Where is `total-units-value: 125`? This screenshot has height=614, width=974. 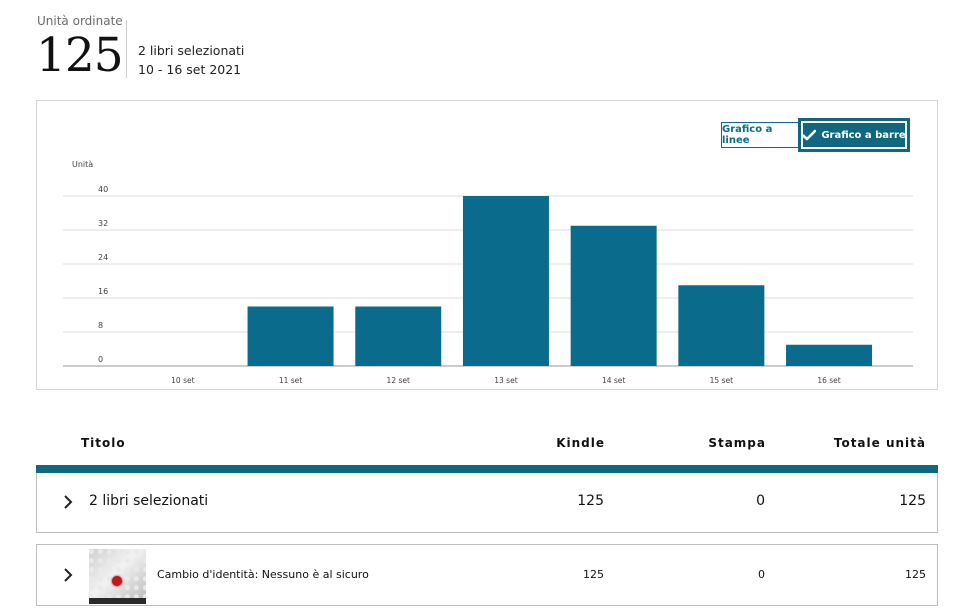 total-units-value: 125 is located at coordinates (80, 55).